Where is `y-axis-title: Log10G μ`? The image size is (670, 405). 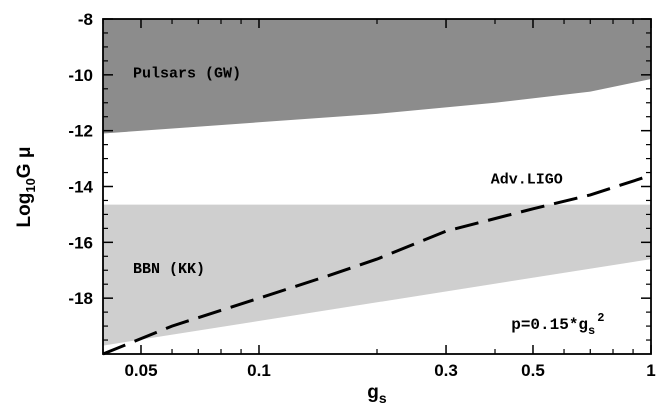 y-axis-title: Log10G μ is located at coordinates (26, 187).